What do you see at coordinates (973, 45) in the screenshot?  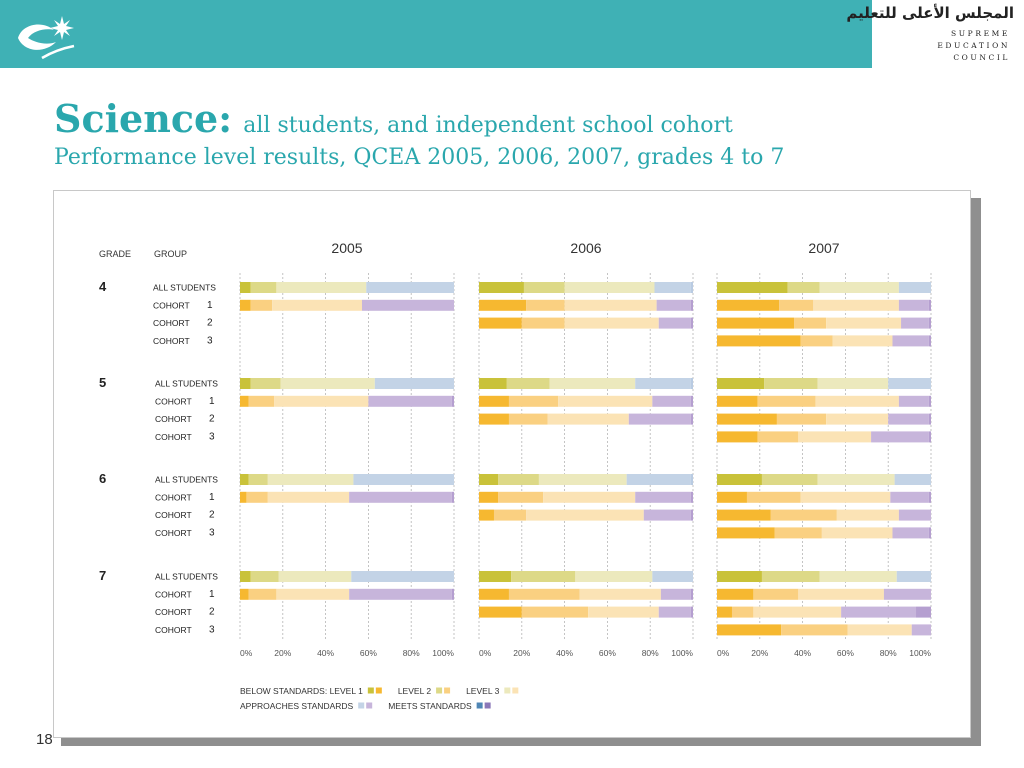 I see `council-name-line: EDUCATION` at bounding box center [973, 45].